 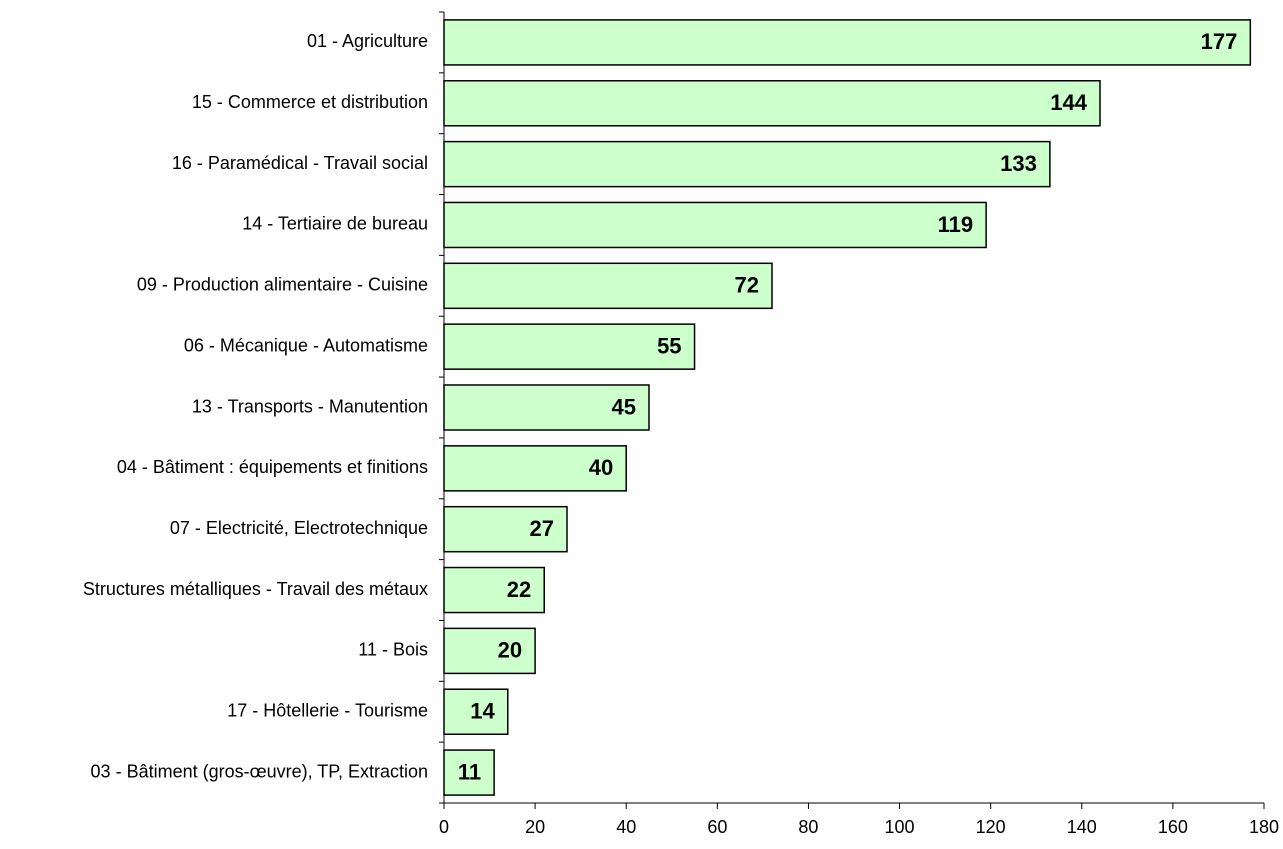 What do you see at coordinates (1264, 827) in the screenshot?
I see `x-tick-label-180: 180` at bounding box center [1264, 827].